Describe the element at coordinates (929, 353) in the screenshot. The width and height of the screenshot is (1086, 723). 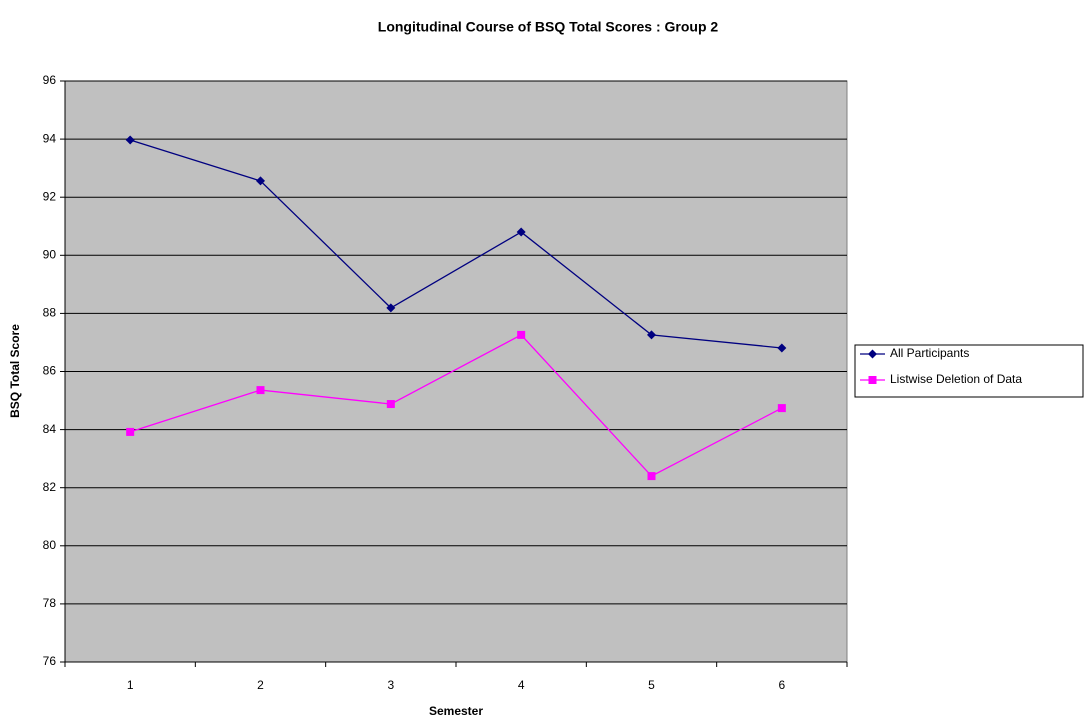
I see `legend-label: All Participants` at that location.